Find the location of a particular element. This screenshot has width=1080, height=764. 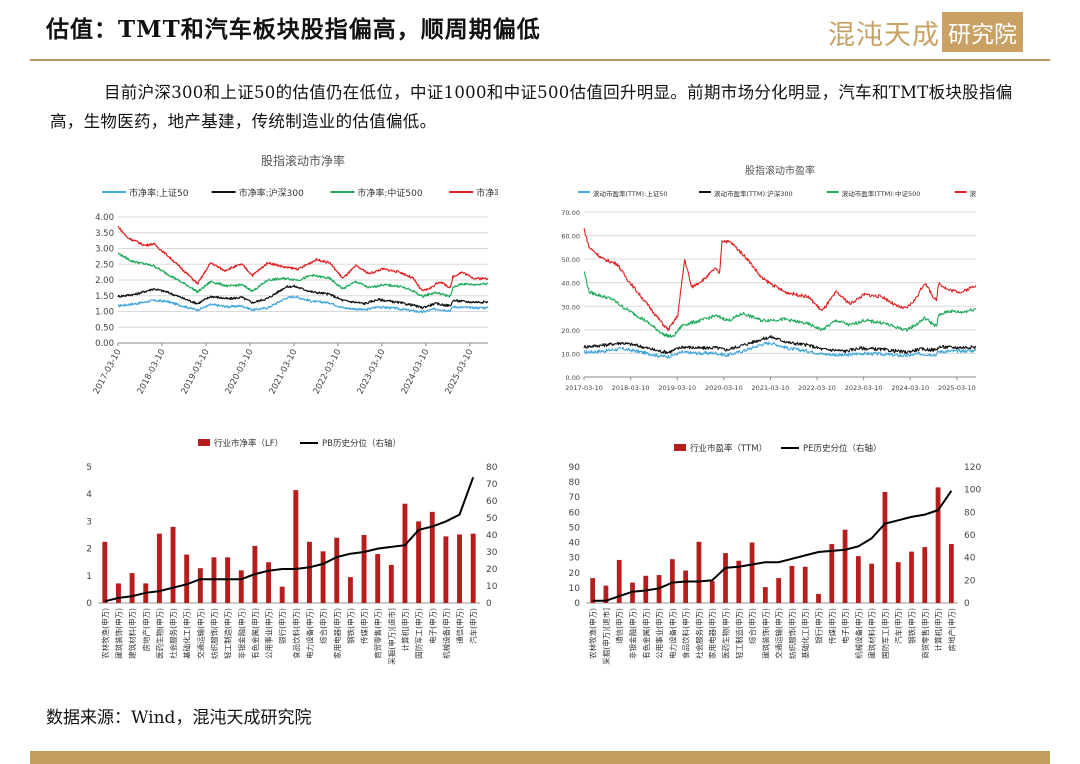

y-right-tick-label: 40 is located at coordinates (970, 559).